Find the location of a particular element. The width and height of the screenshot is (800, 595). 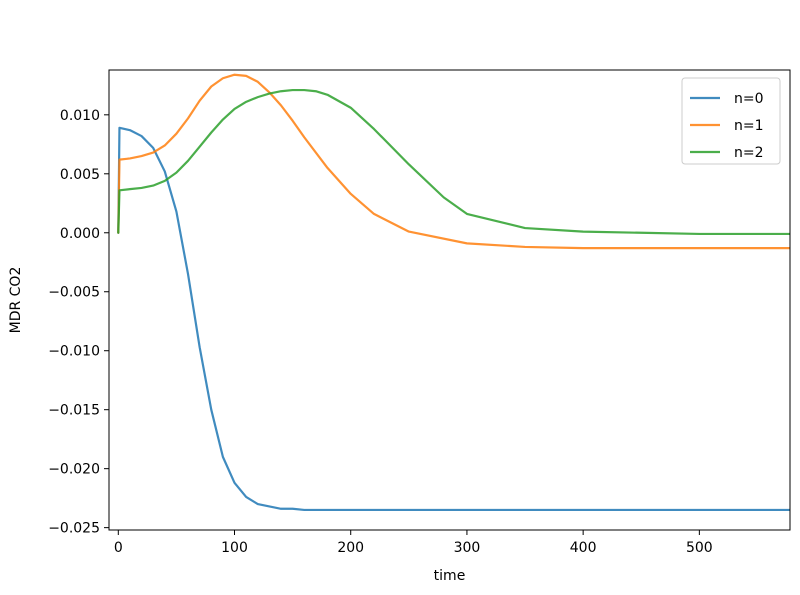

y-axis-label: MDR CO2 is located at coordinates (16, 300).